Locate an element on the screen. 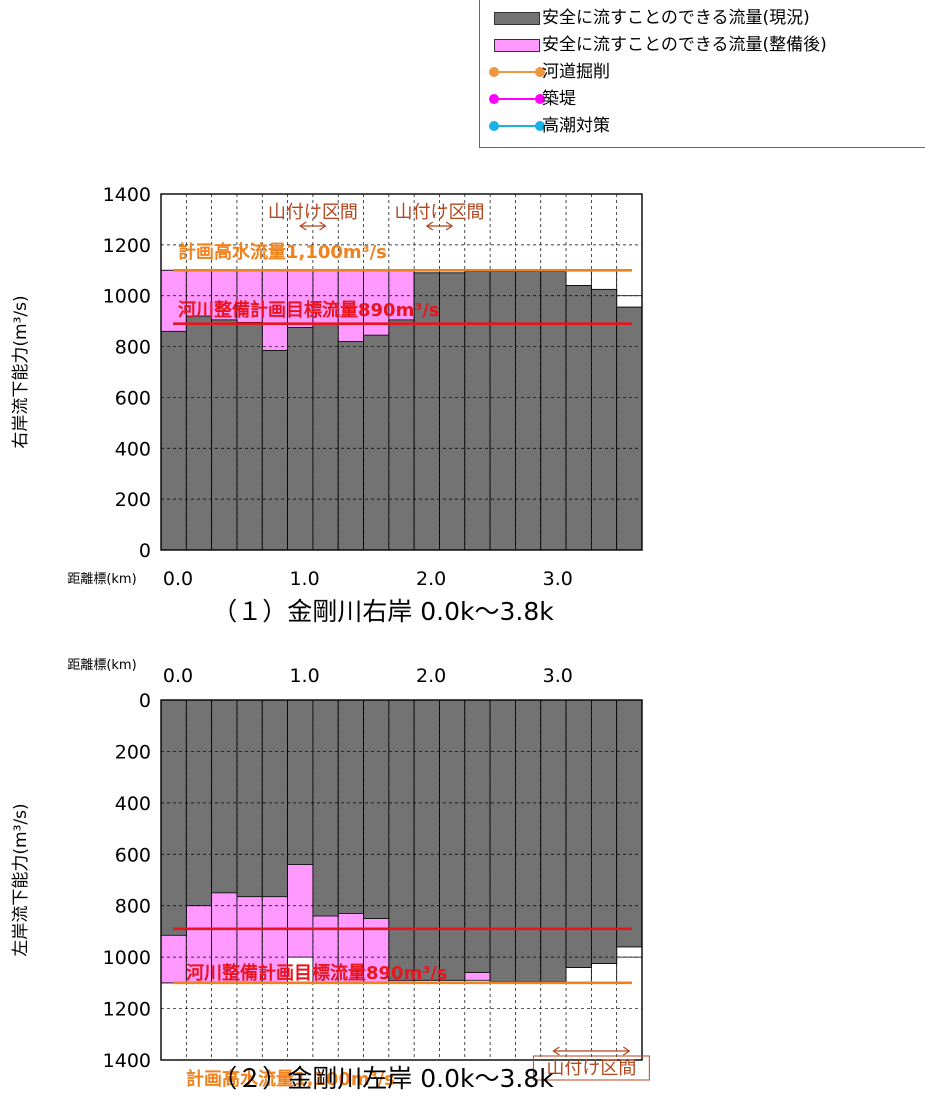 Image resolution: width=925 pixels, height=1106 pixels. c2-chart-title: （２）金剛川左岸 0.0k～3.8k is located at coordinates (383, 1078).